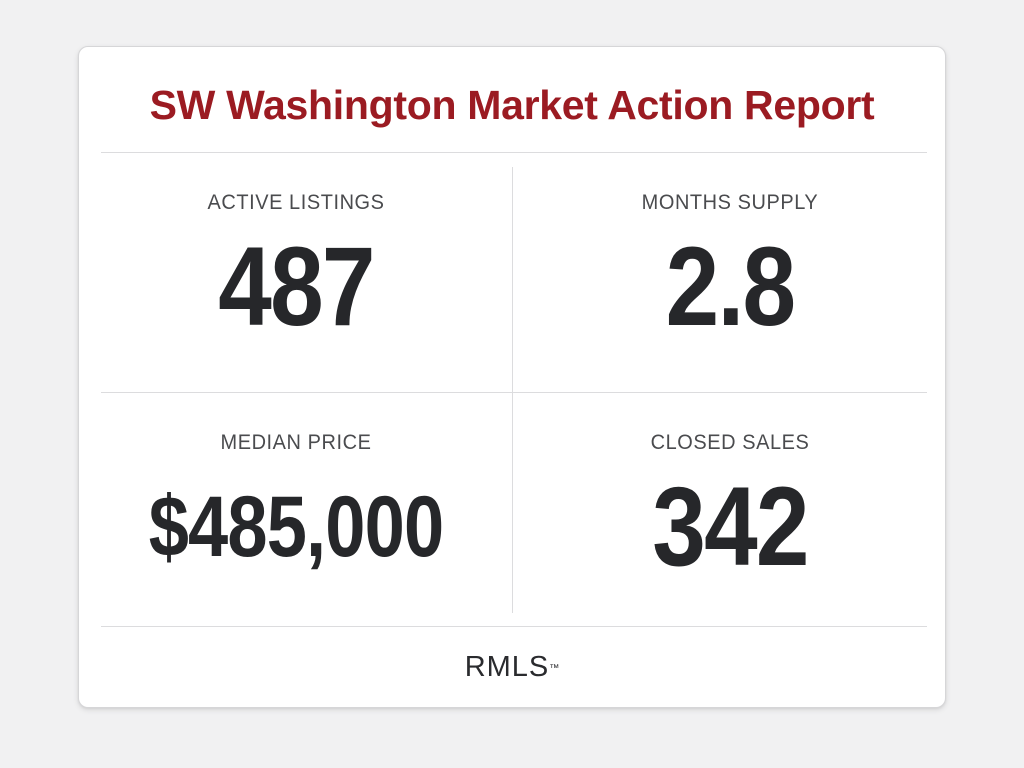  I want to click on footer-divider, so click(514, 626).